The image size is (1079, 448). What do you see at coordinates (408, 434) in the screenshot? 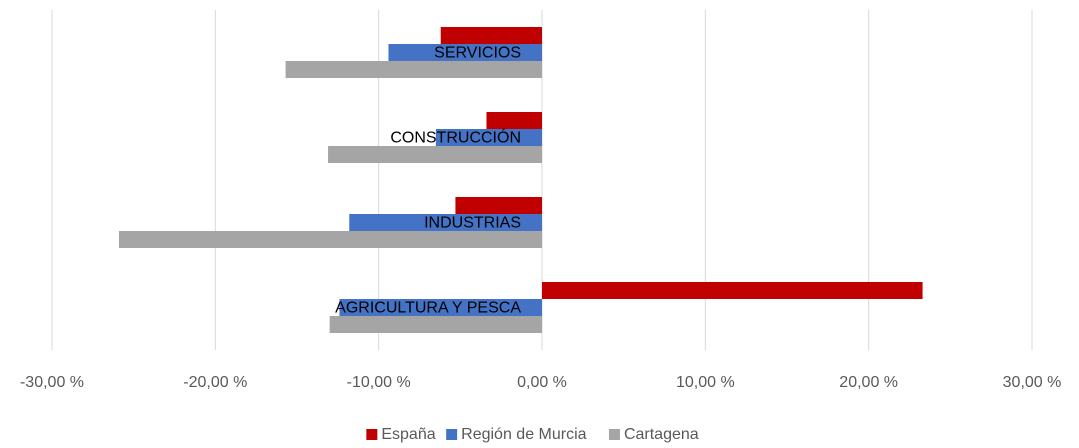
I see `legend-label: España` at bounding box center [408, 434].